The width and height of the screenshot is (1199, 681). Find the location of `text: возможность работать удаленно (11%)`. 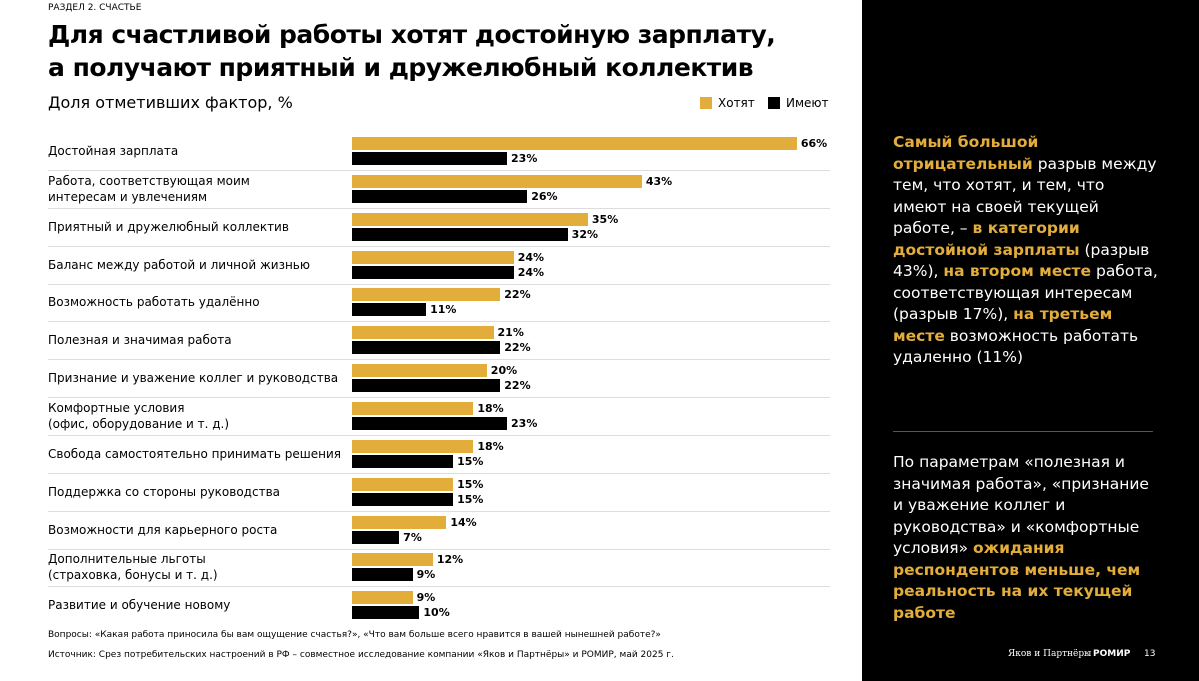

text: возможность работать удаленно (11%) is located at coordinates (1016, 346).